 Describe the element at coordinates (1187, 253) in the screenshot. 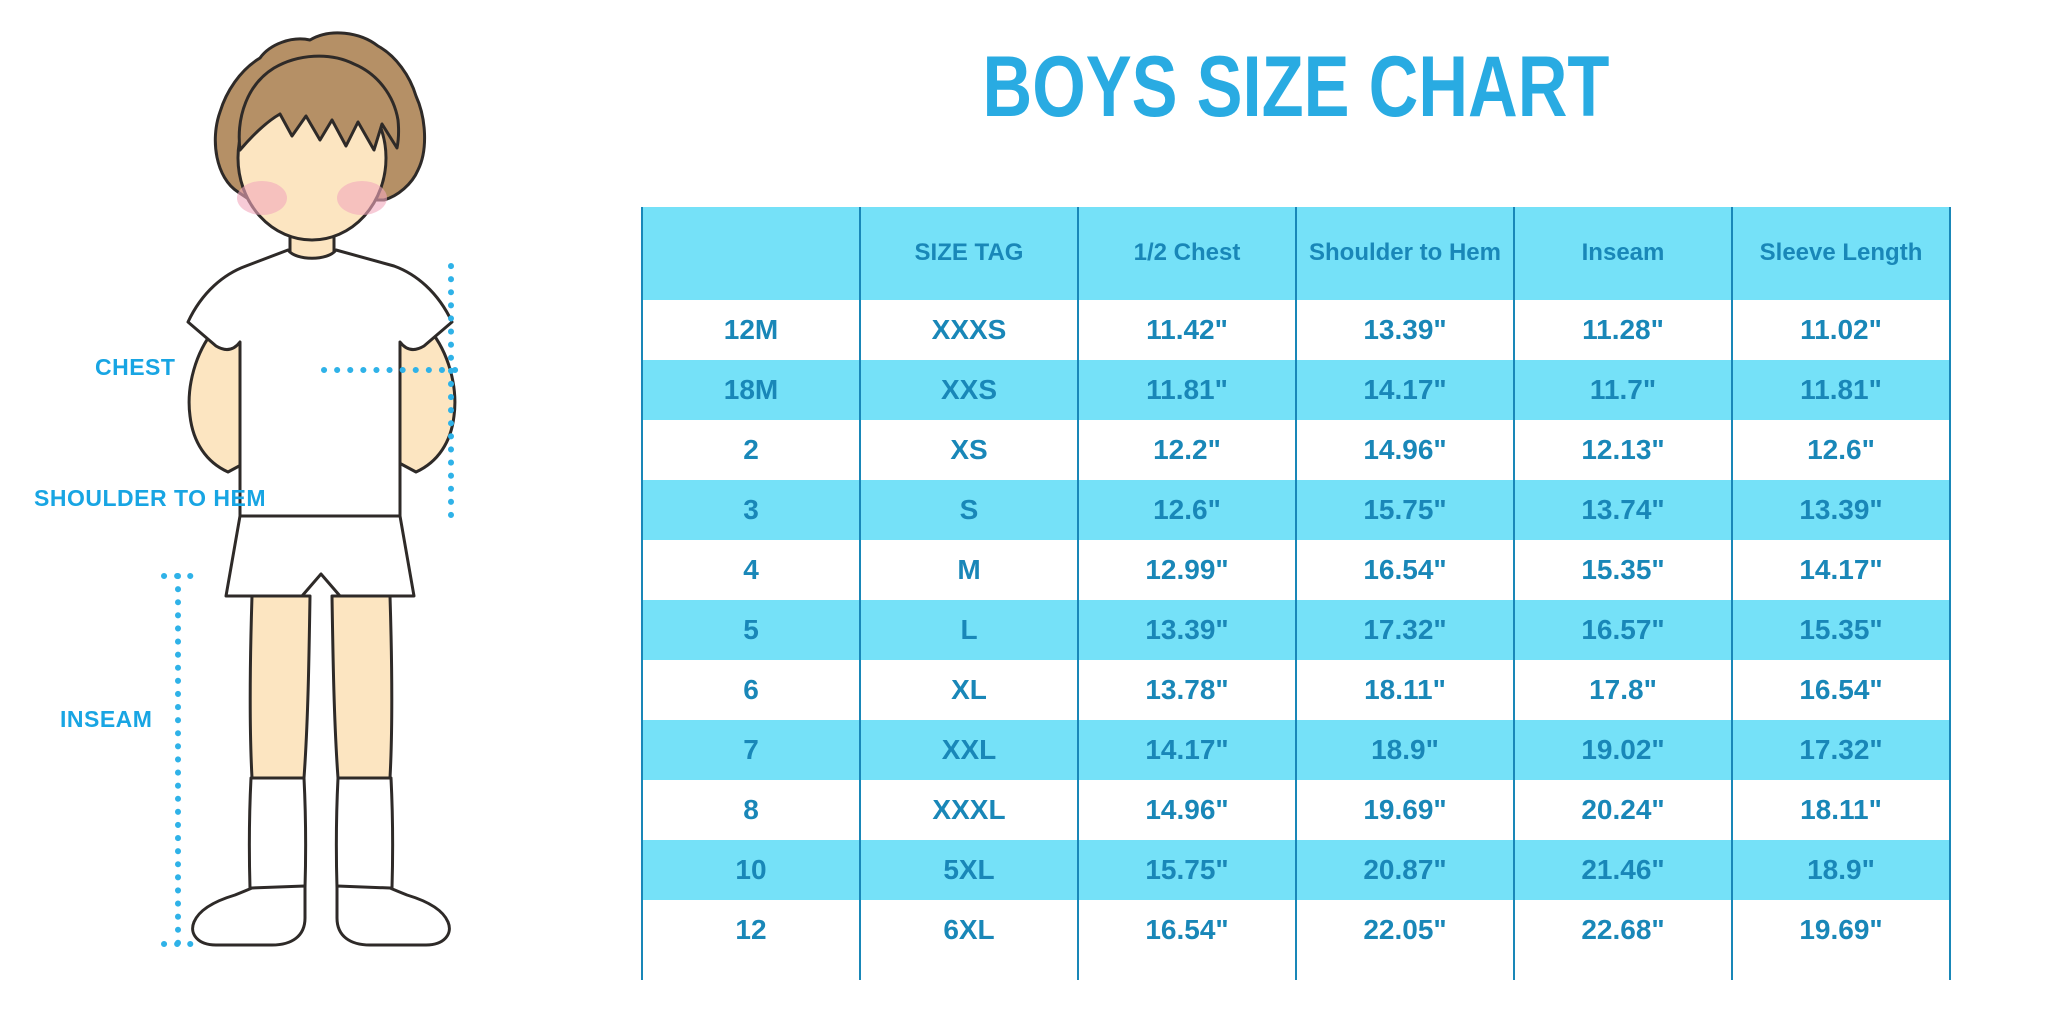

I see `header-cell-half-chest: 1/2 Chest` at that location.